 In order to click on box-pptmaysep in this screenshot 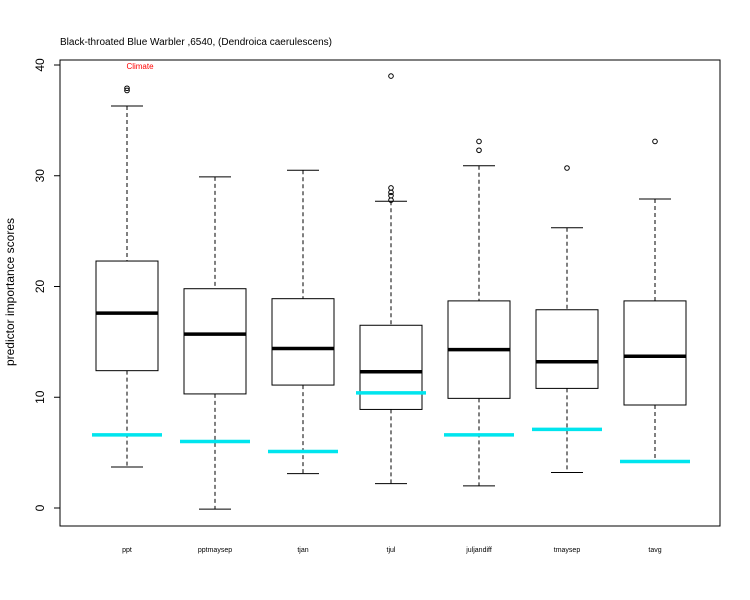, I will do `click(215, 343)`.